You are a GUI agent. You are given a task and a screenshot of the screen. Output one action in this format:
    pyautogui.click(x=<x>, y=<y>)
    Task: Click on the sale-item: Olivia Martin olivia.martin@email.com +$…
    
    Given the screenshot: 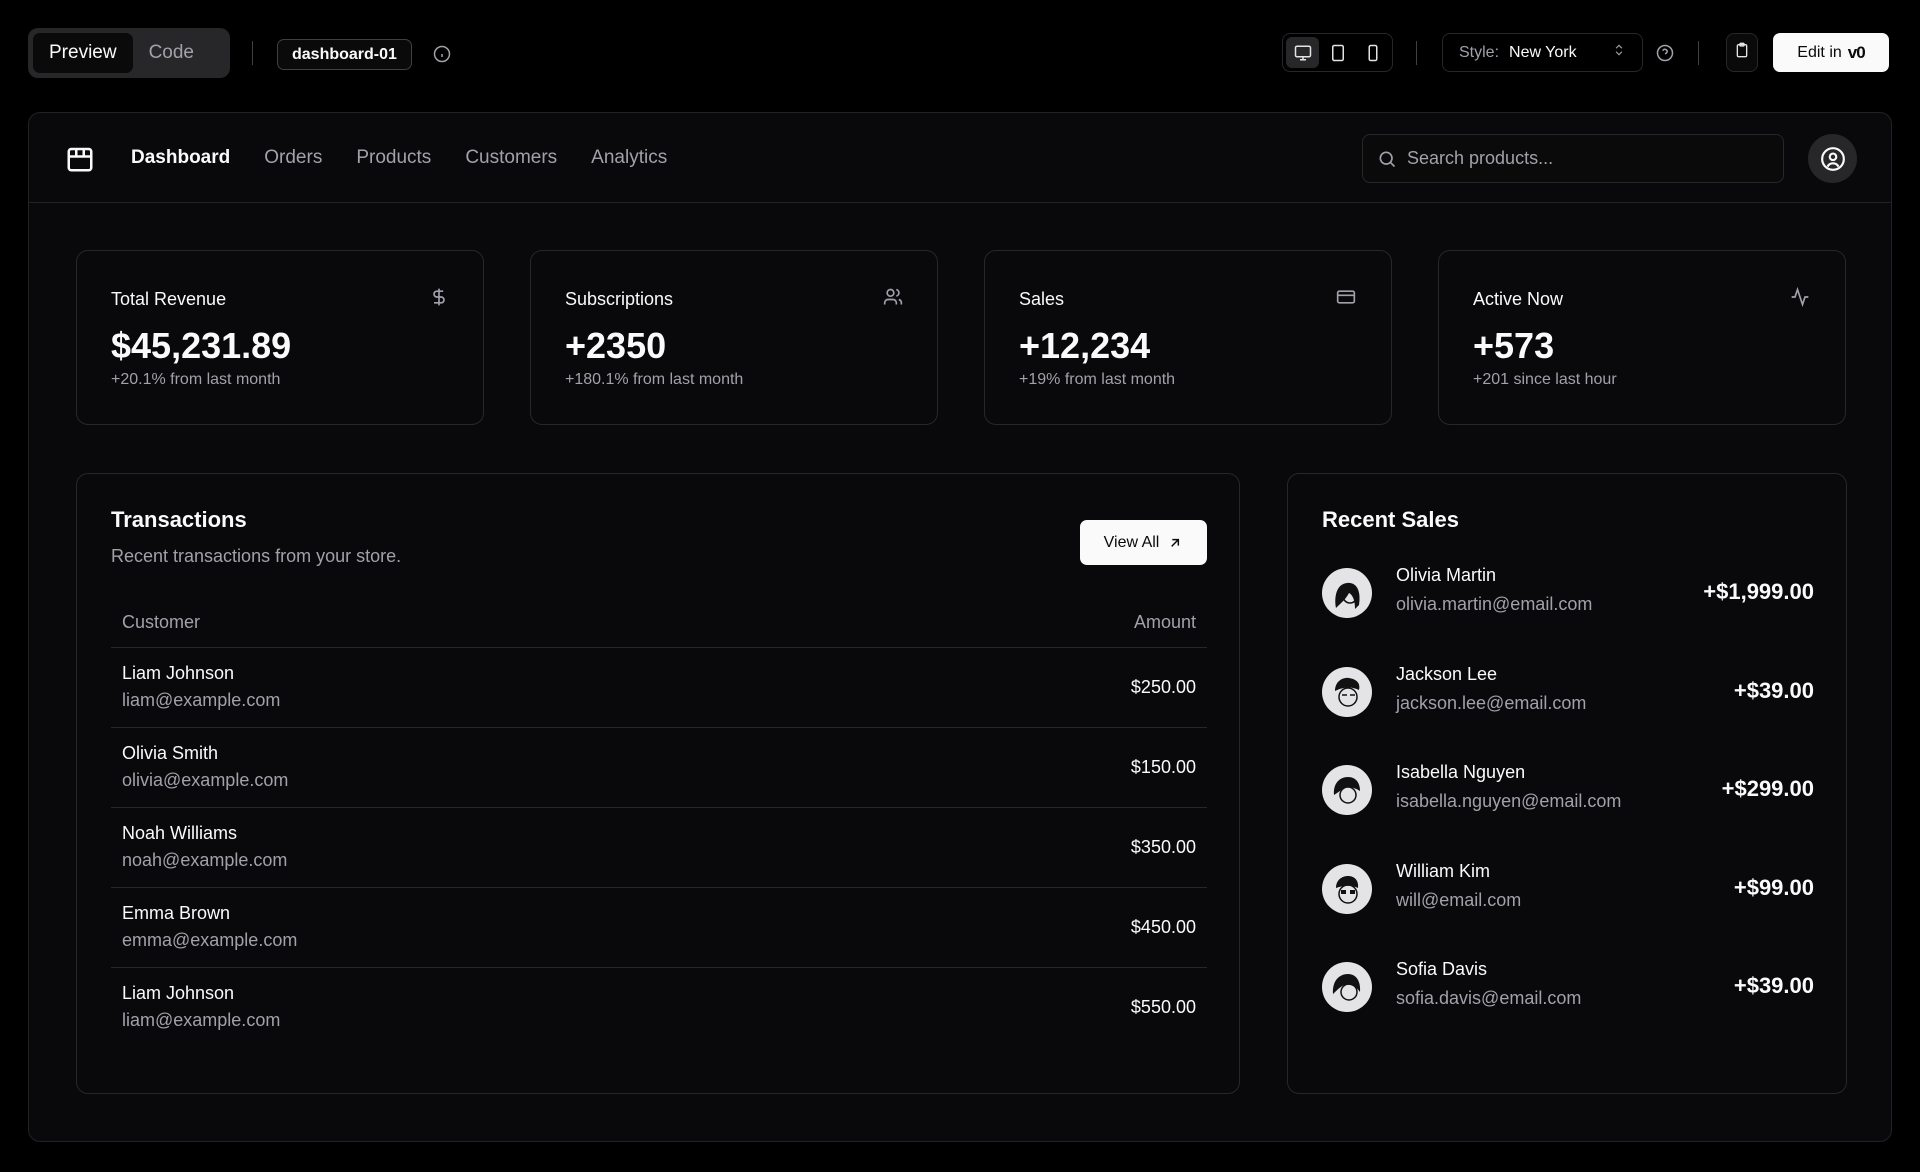 What is the action you would take?
    pyautogui.click(x=1568, y=593)
    